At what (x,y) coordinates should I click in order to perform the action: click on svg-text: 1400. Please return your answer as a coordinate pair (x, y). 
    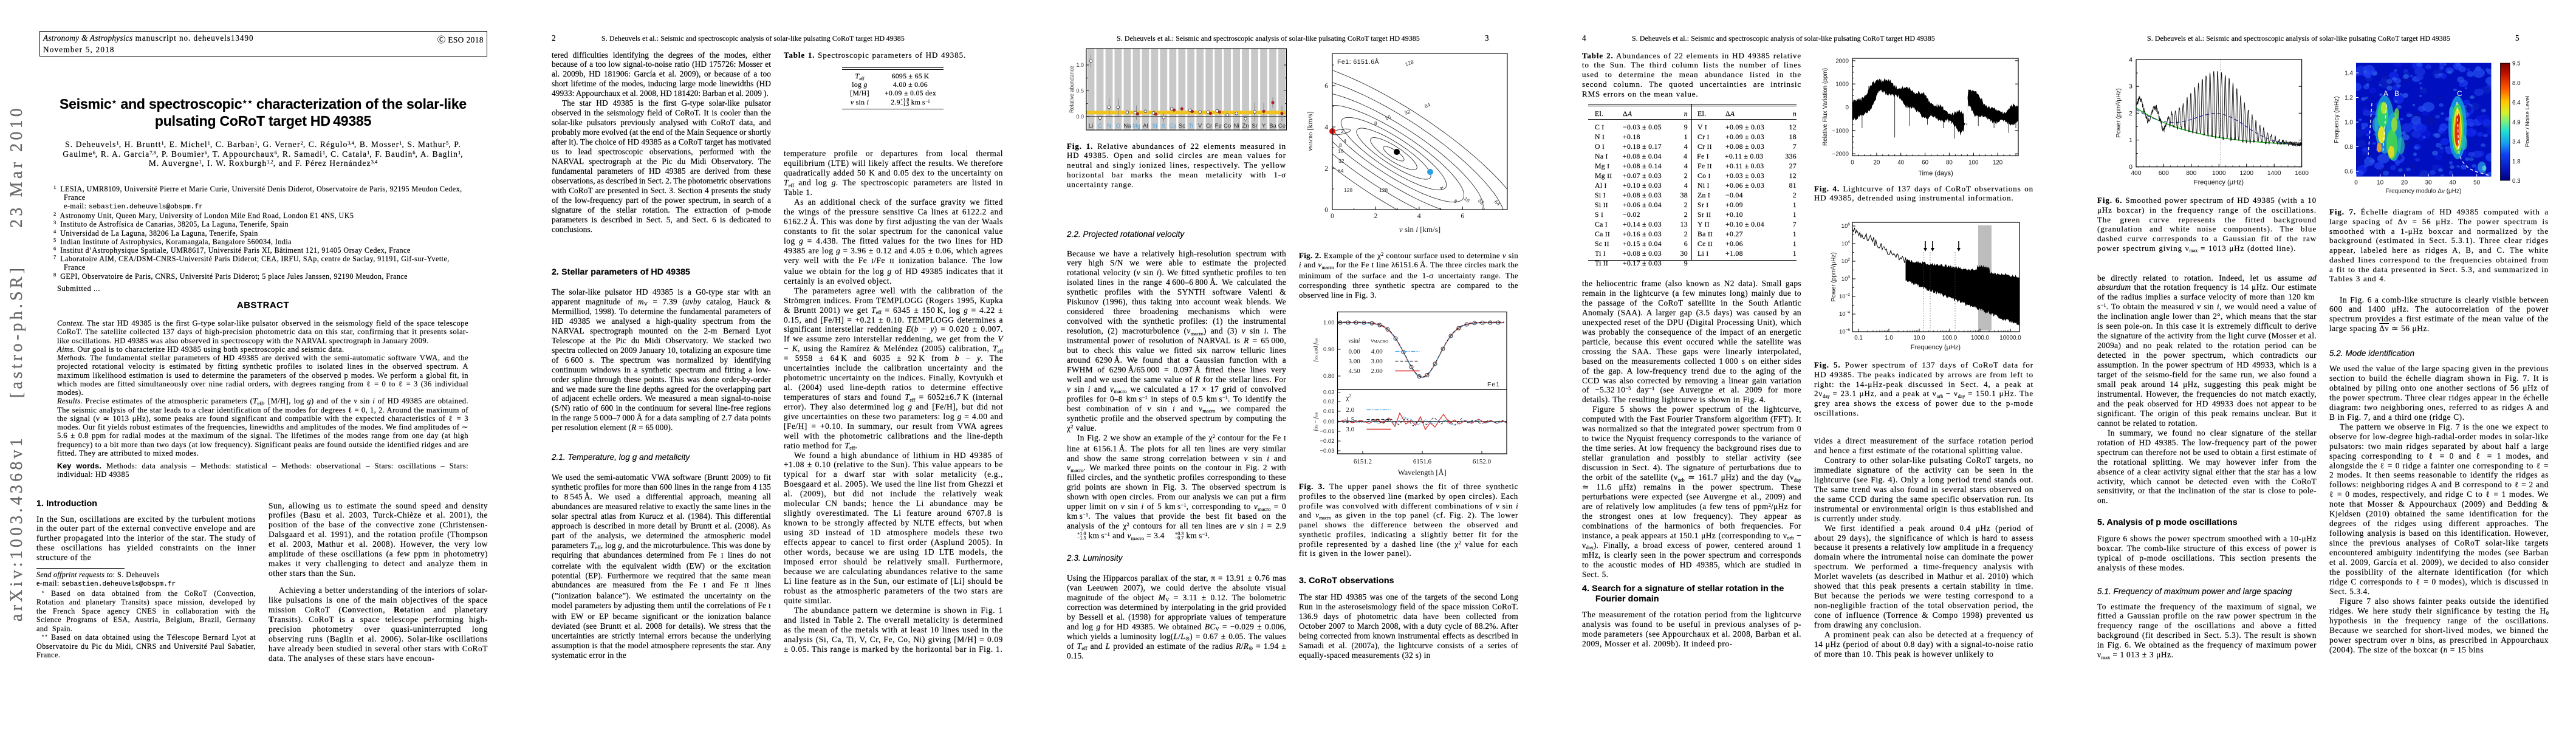
    Looking at the image, I should click on (2274, 173).